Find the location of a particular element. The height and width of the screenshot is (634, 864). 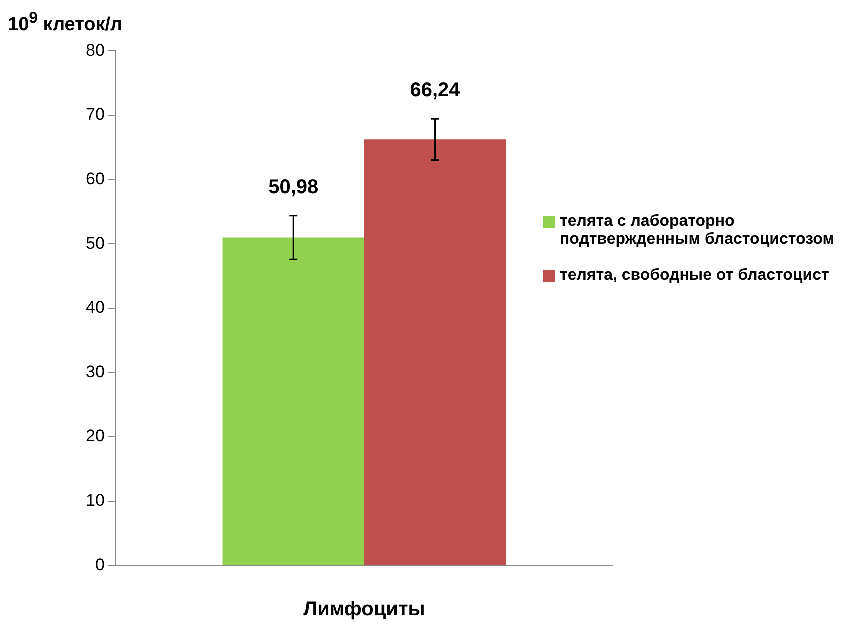

y-tick-label: 70 is located at coordinates (95, 114).